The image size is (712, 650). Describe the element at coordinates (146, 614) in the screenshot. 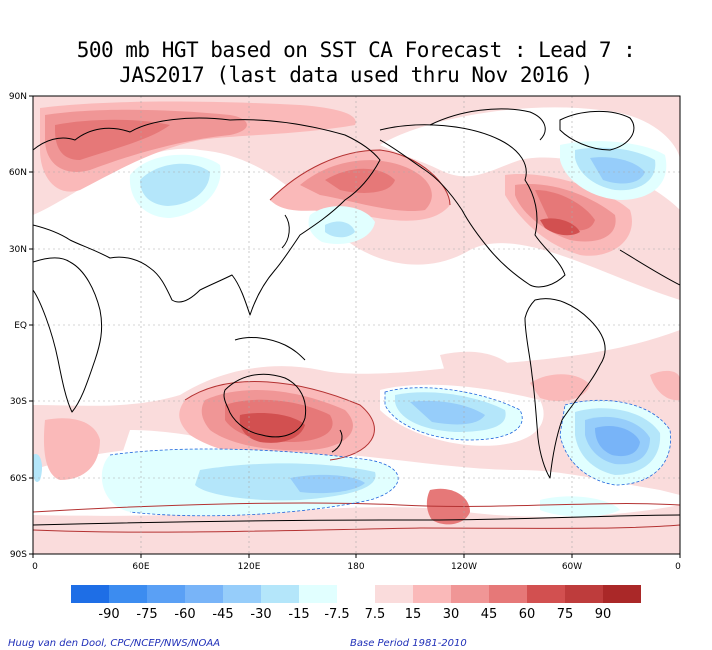

I see `colorbar-label: -75` at that location.